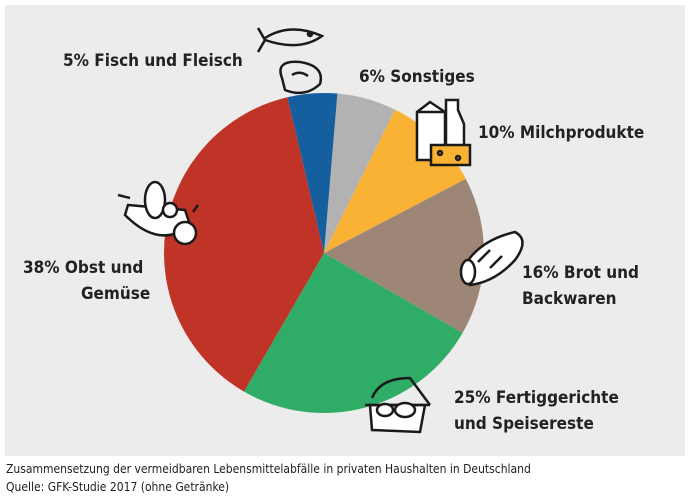  Describe the element at coordinates (158, 213) in the screenshot. I see `fruit-basket-icon` at that location.